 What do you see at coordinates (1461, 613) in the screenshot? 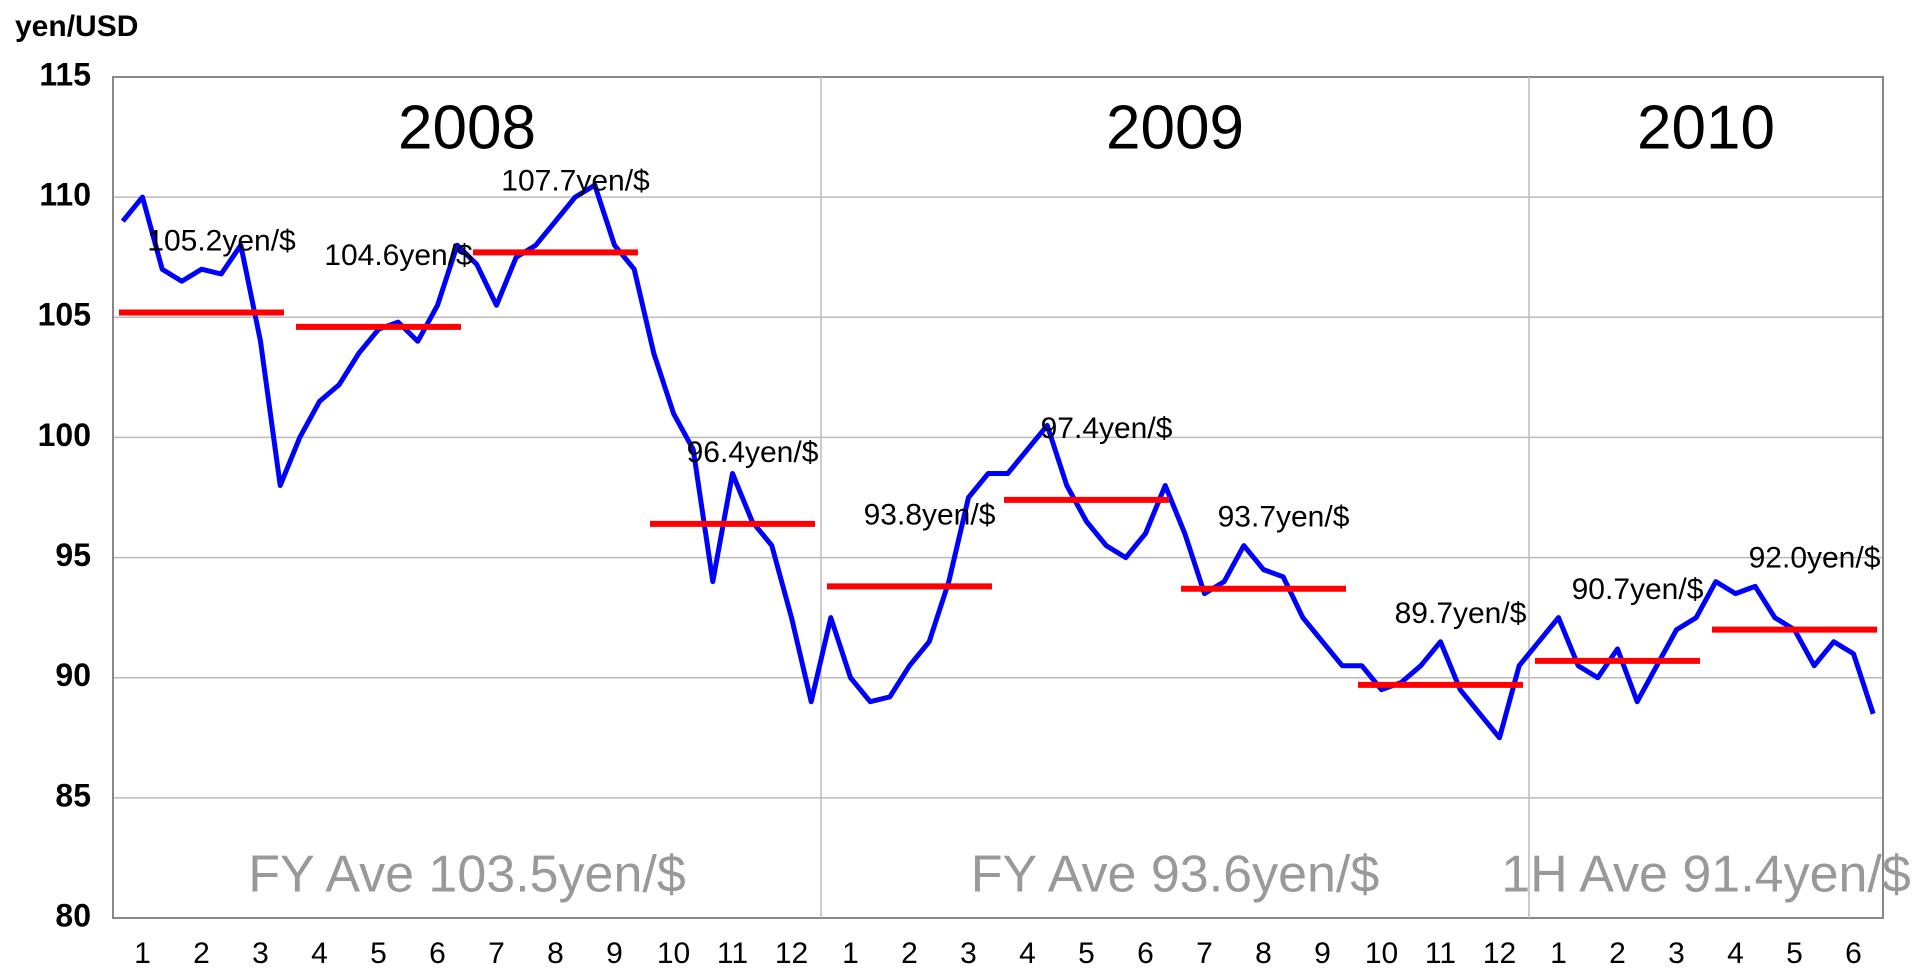
I see `average-label: 89.7yen/$` at bounding box center [1461, 613].